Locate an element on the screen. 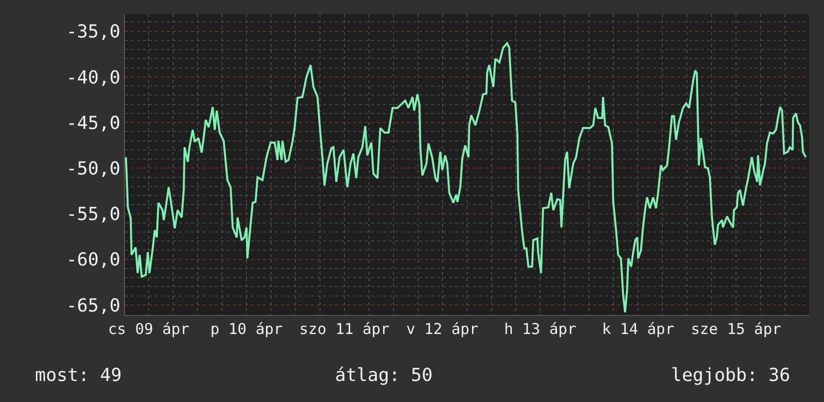 The image size is (824, 402). x-tick-label: k 14 ápr is located at coordinates (638, 329).